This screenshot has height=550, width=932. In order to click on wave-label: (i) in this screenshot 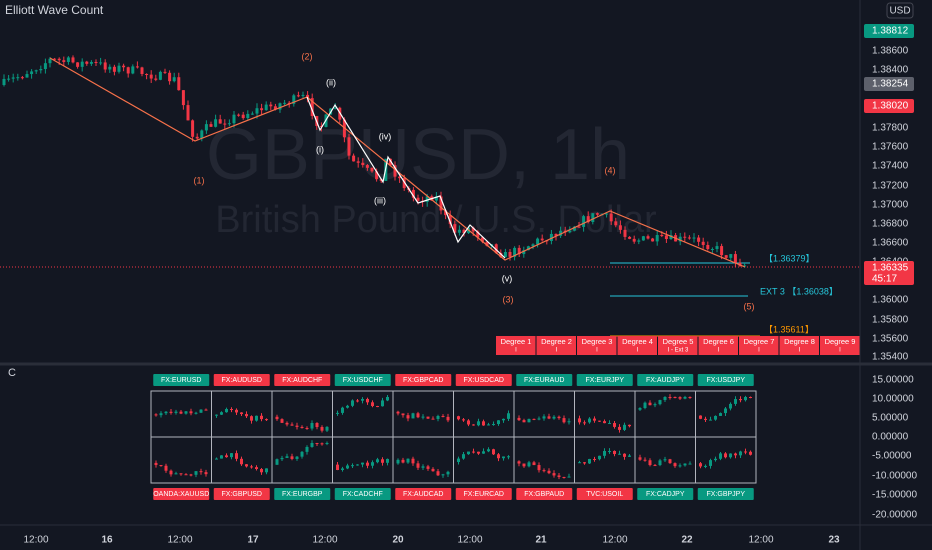, I will do `click(320, 149)`.